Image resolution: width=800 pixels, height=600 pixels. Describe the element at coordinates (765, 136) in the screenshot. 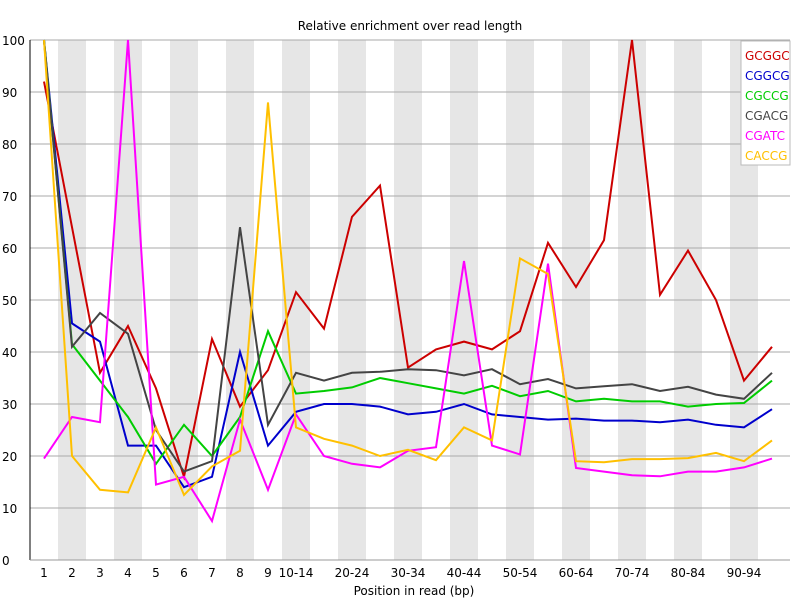

I see `legend-entry-cgatc: CGATC` at that location.